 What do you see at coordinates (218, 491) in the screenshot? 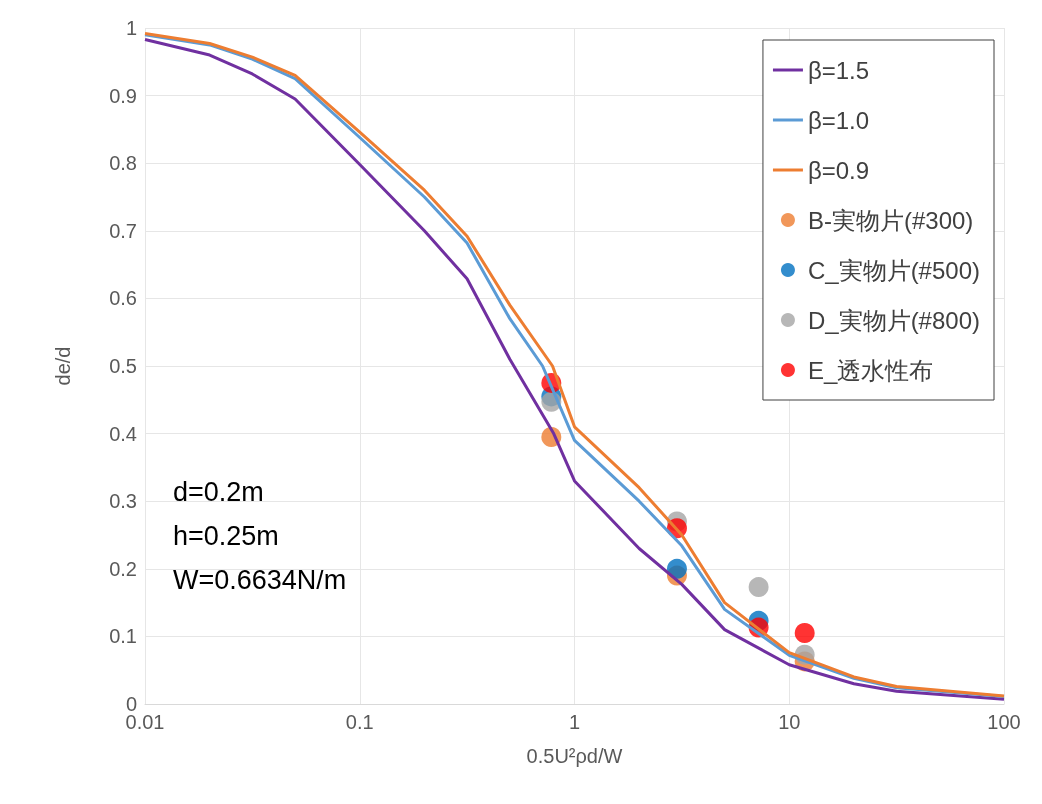
I see `annotation: d=0.2m` at bounding box center [218, 491].